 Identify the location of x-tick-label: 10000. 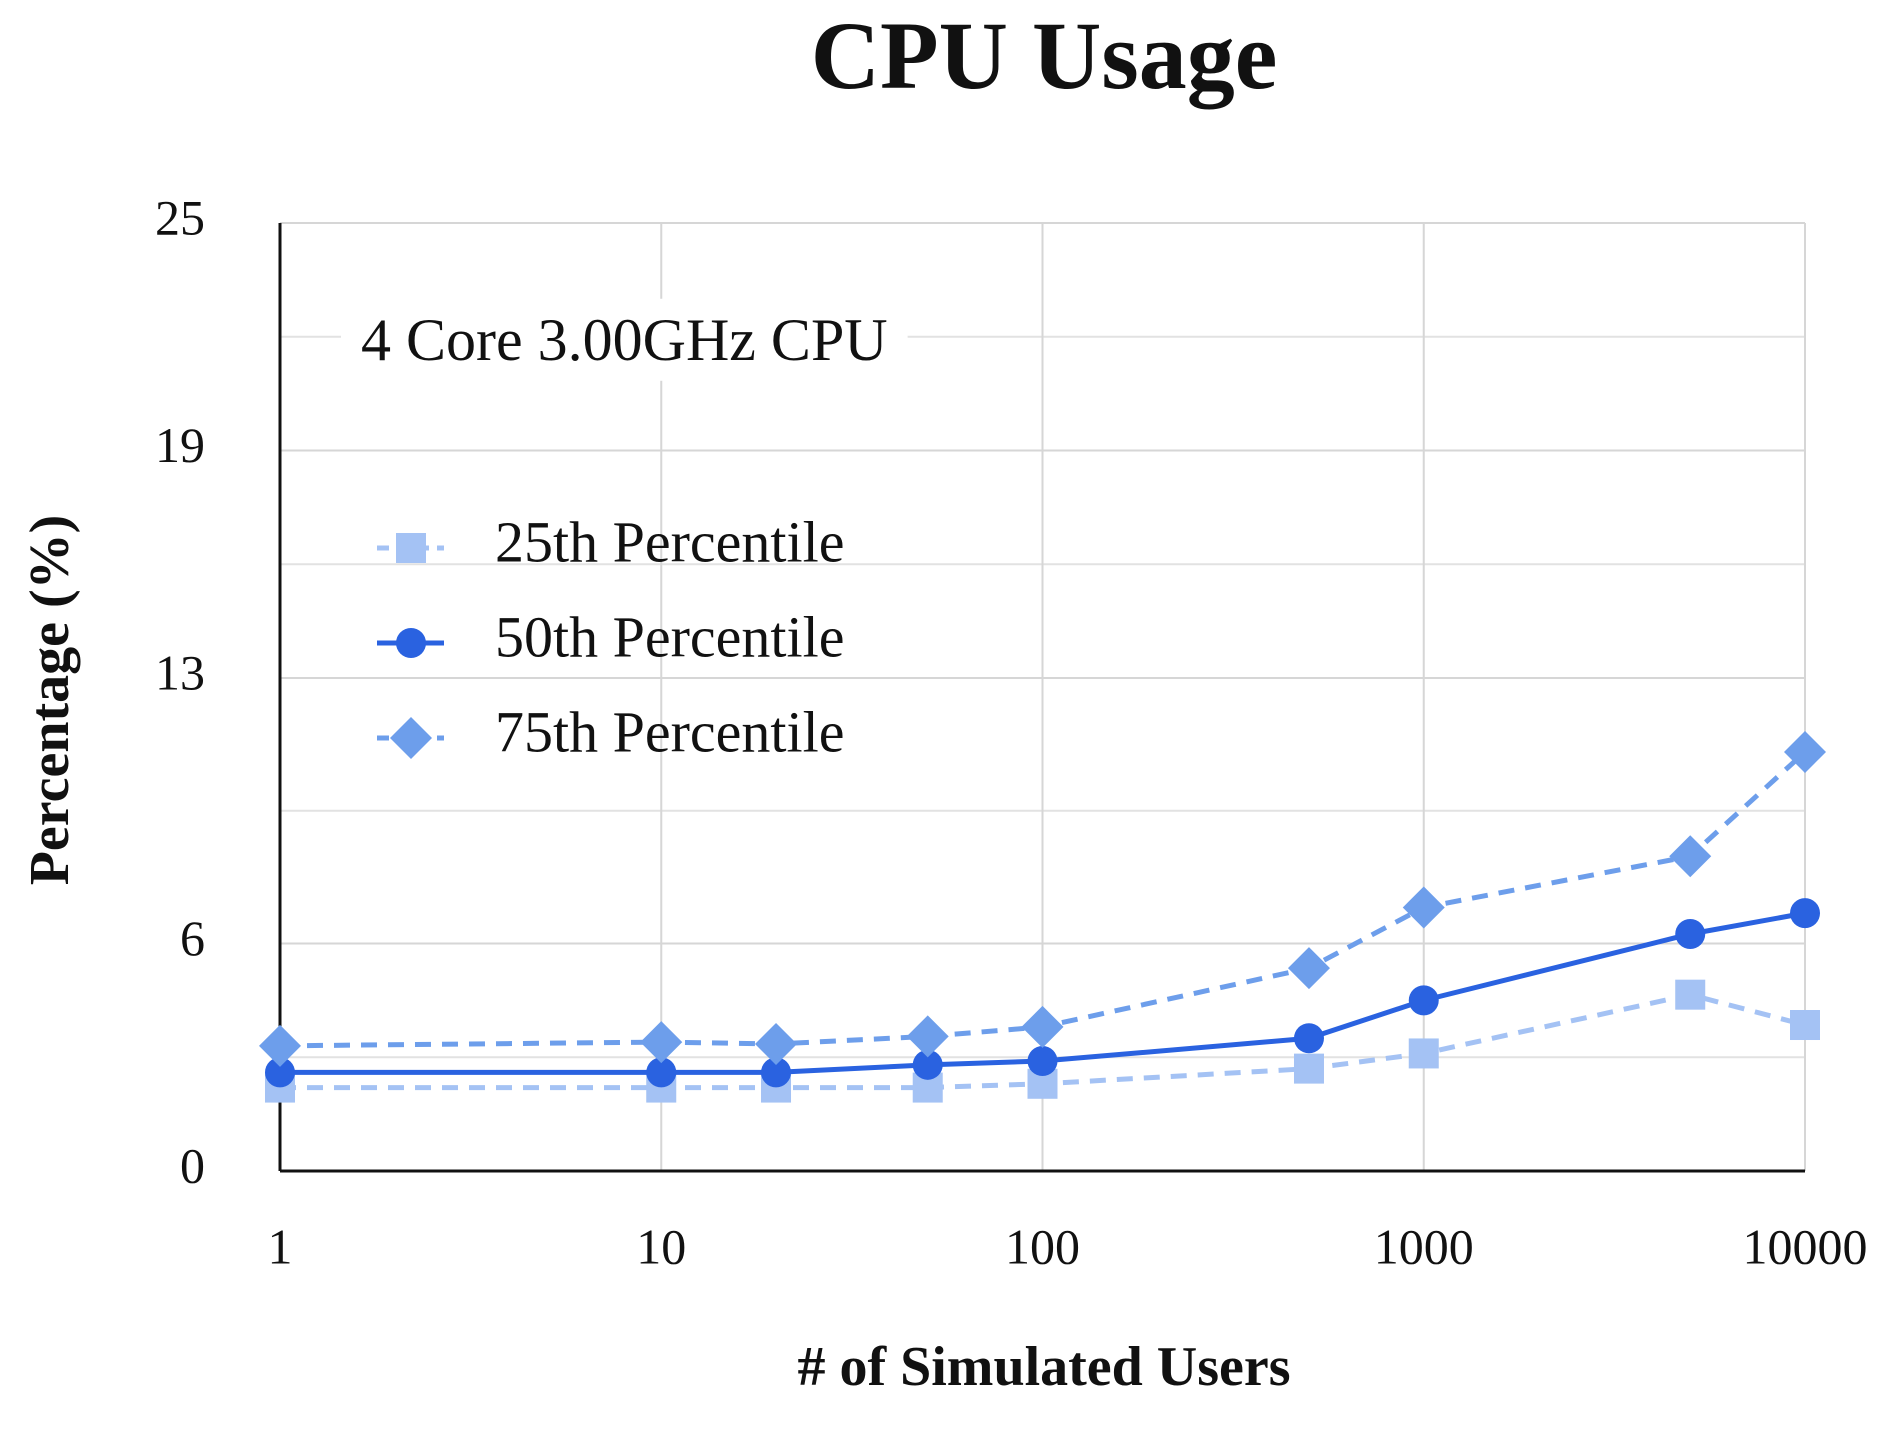
(1805, 1246).